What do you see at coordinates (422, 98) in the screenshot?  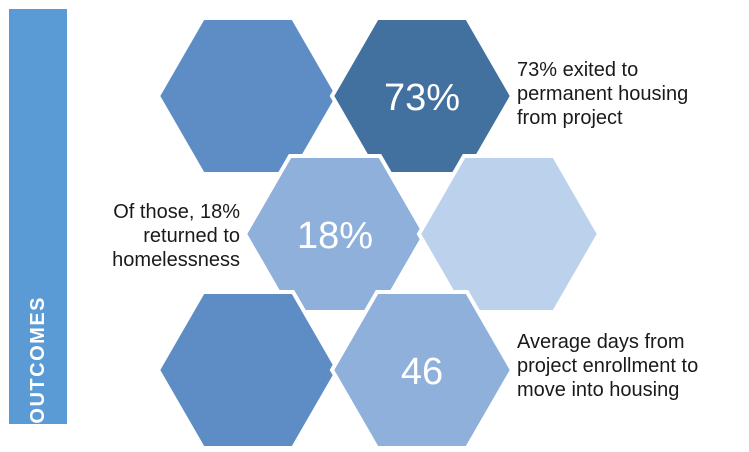 I see `hexagon-value-r1c2: 73%` at bounding box center [422, 98].